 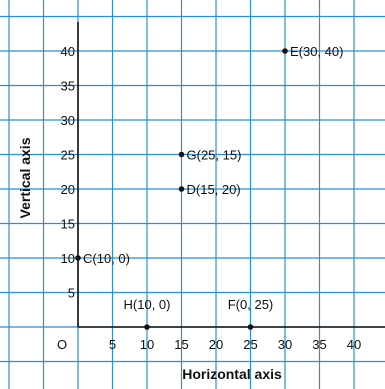 I want to click on x-tick-label: 5, so click(x=112, y=344).